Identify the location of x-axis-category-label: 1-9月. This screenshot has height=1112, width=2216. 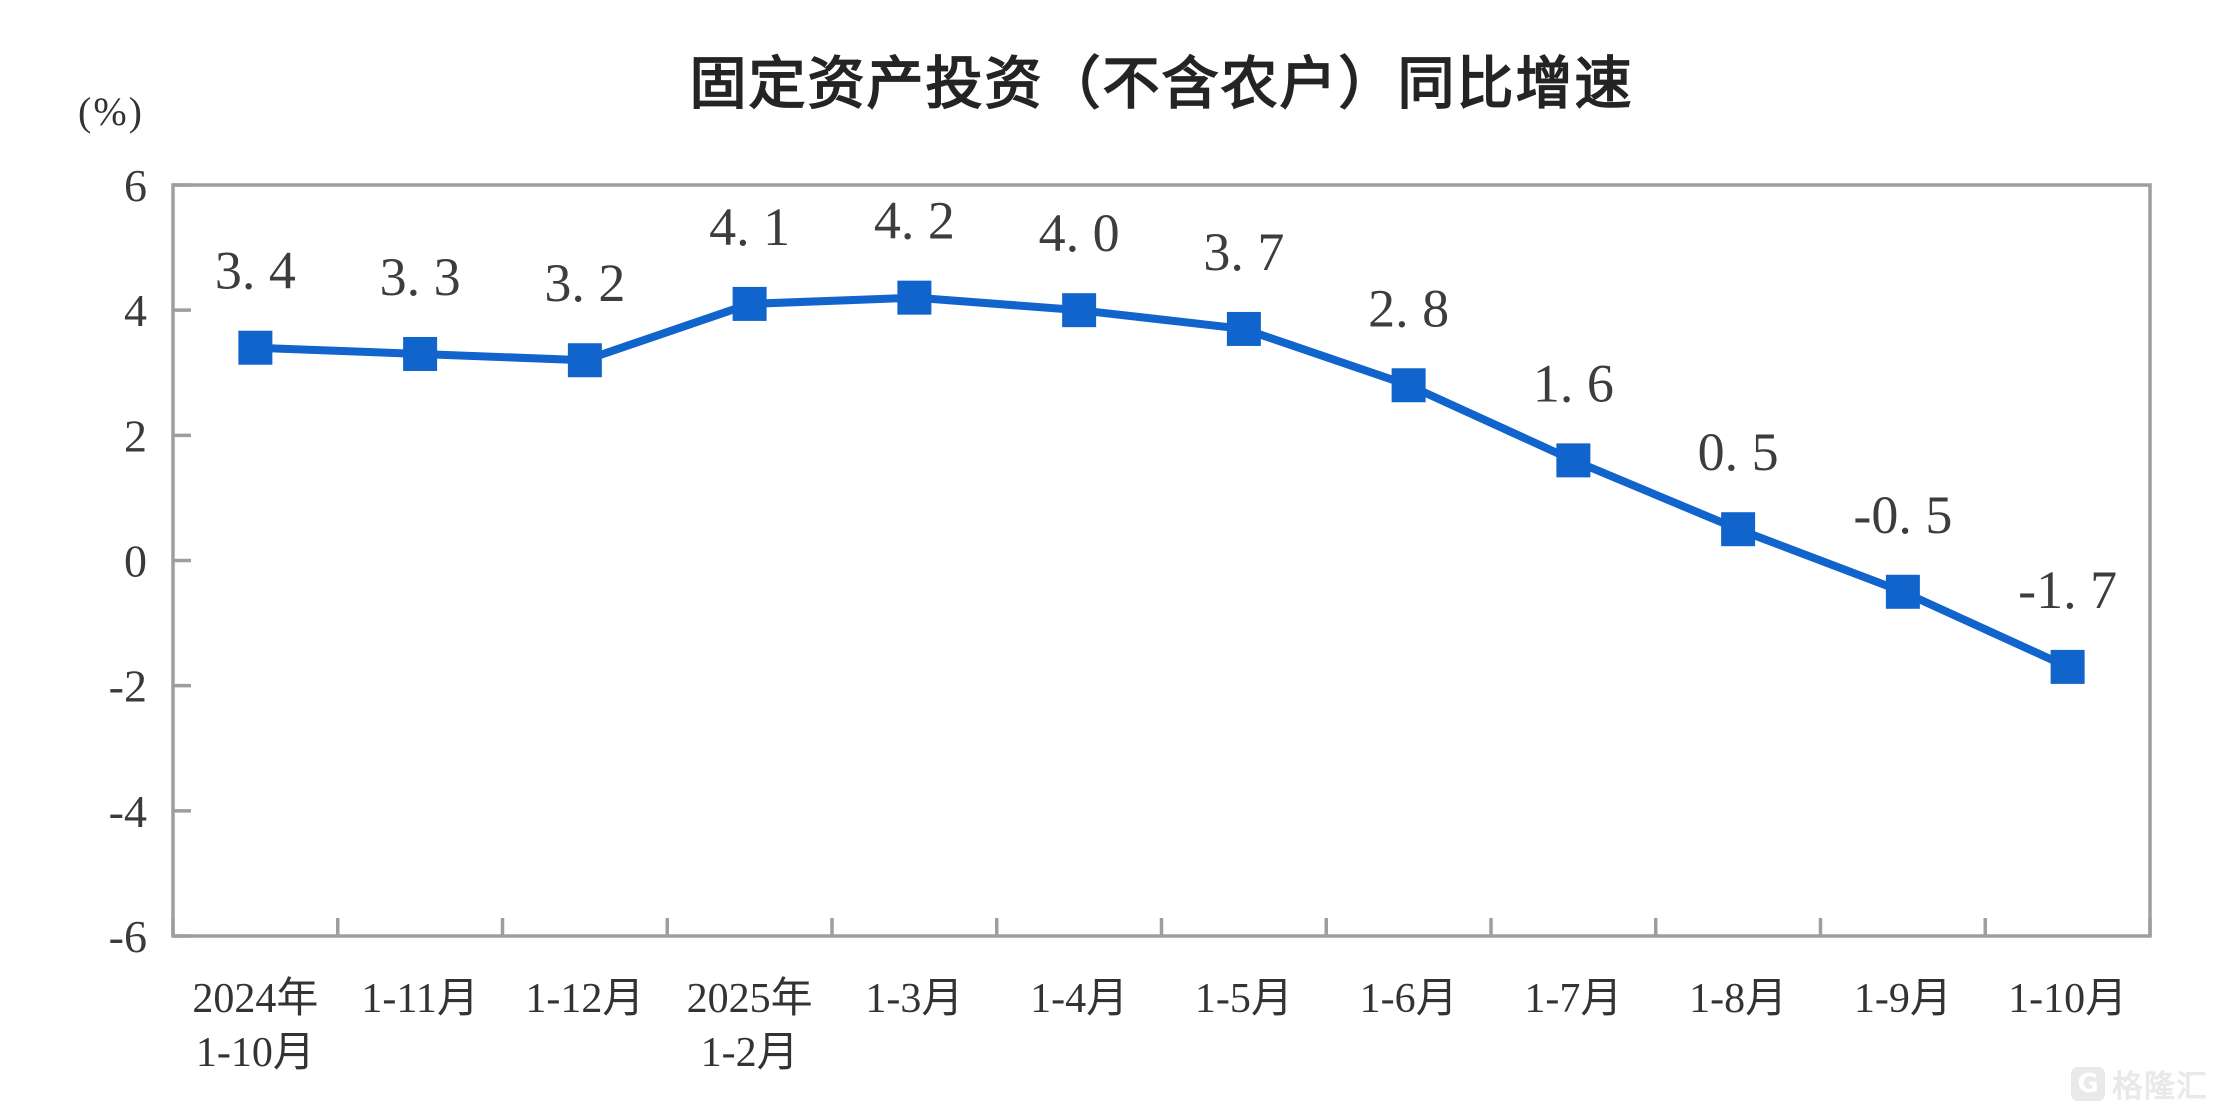
(1903, 999).